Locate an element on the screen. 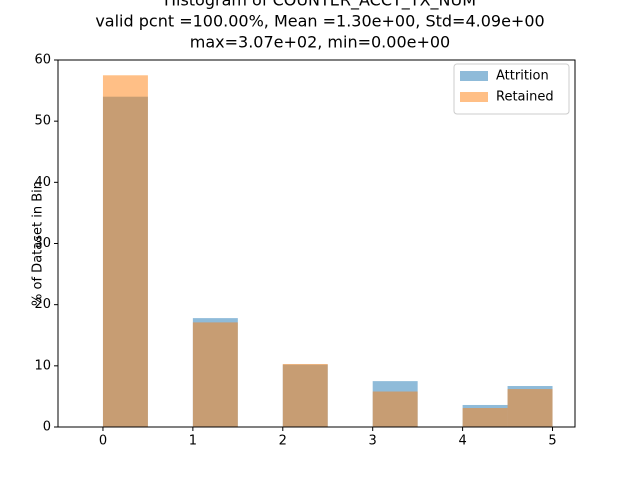 This screenshot has width=640, height=480. x-tick-label: 3 is located at coordinates (373, 441).